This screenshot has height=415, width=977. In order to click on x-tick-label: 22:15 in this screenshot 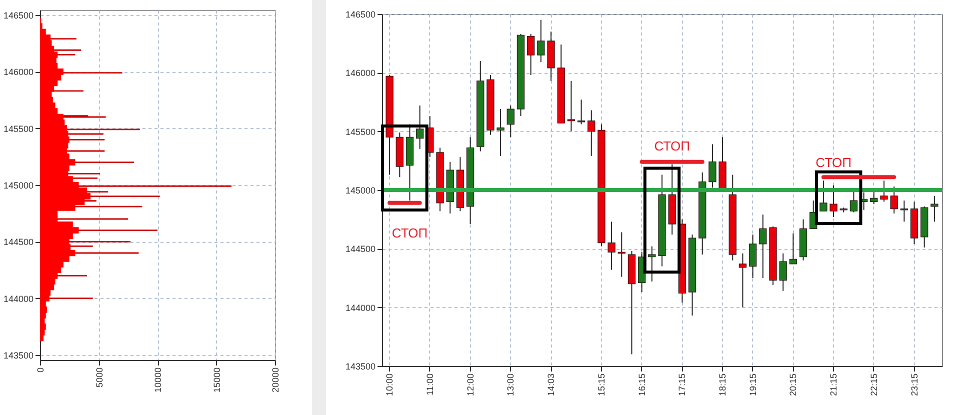, I will do `click(873, 385)`.